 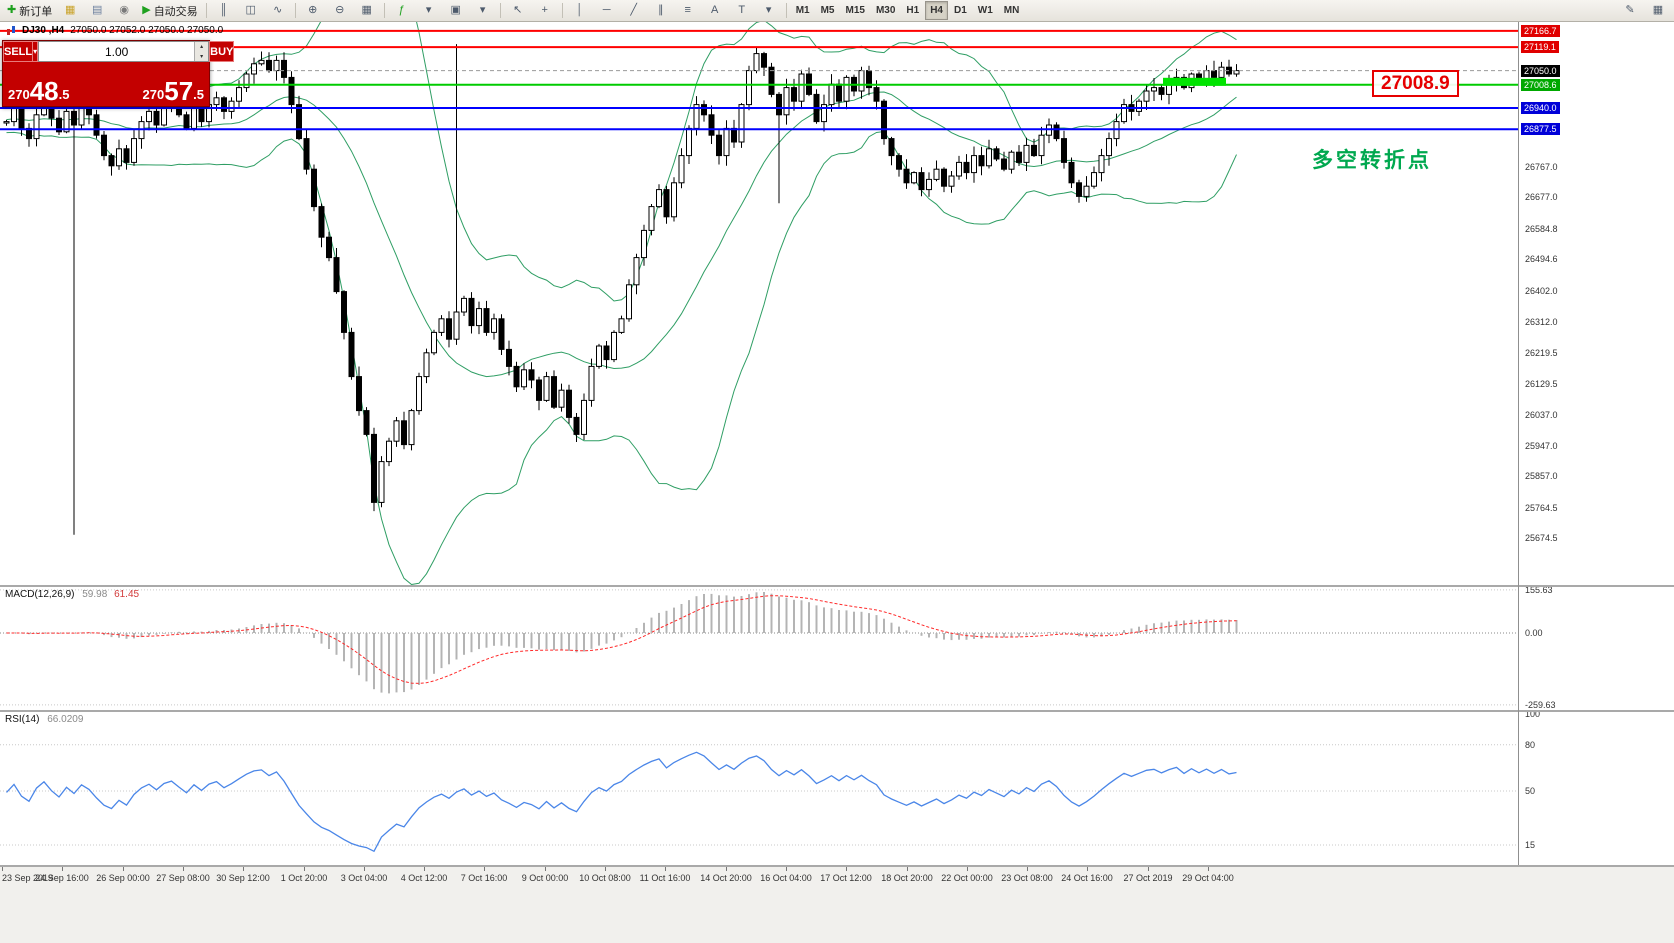 What do you see at coordinates (1148, 878) in the screenshot?
I see `time-label: 27 Oct 2019` at bounding box center [1148, 878].